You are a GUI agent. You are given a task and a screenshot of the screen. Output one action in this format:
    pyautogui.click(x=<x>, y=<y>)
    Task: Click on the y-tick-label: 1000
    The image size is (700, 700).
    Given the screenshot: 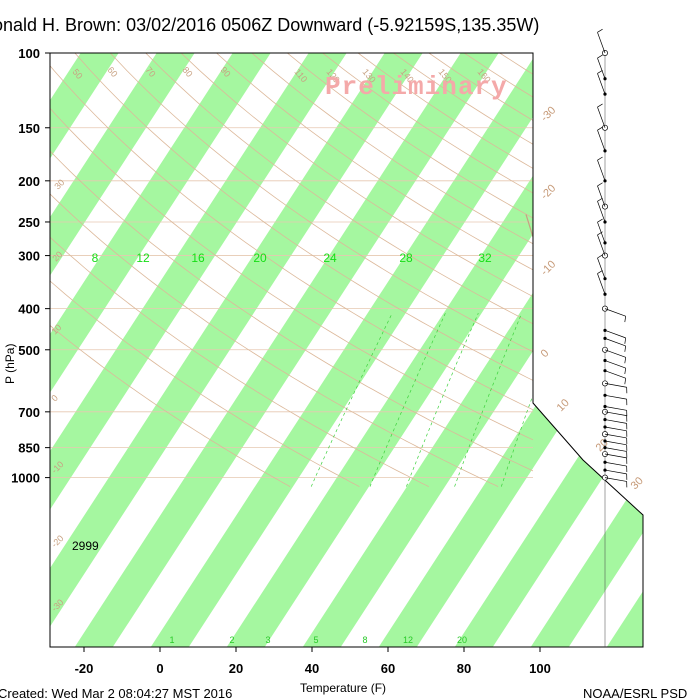 What is the action you would take?
    pyautogui.click(x=25, y=478)
    